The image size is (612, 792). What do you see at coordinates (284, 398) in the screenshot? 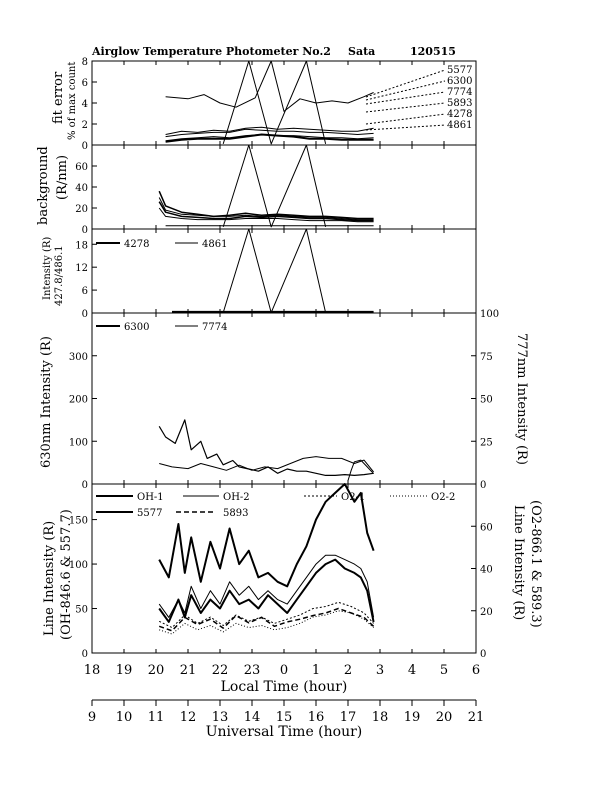
I see `panel-red-frame` at bounding box center [284, 398].